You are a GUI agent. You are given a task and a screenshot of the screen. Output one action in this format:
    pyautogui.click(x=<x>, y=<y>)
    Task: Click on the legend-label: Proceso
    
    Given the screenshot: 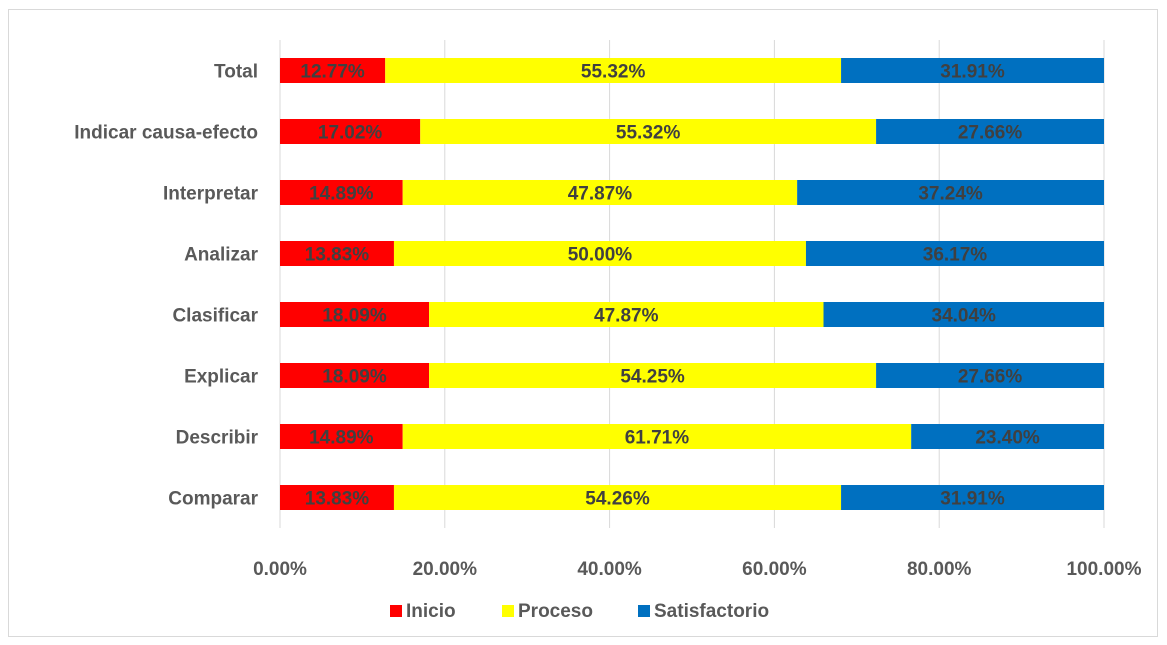 What is the action you would take?
    pyautogui.click(x=555, y=611)
    